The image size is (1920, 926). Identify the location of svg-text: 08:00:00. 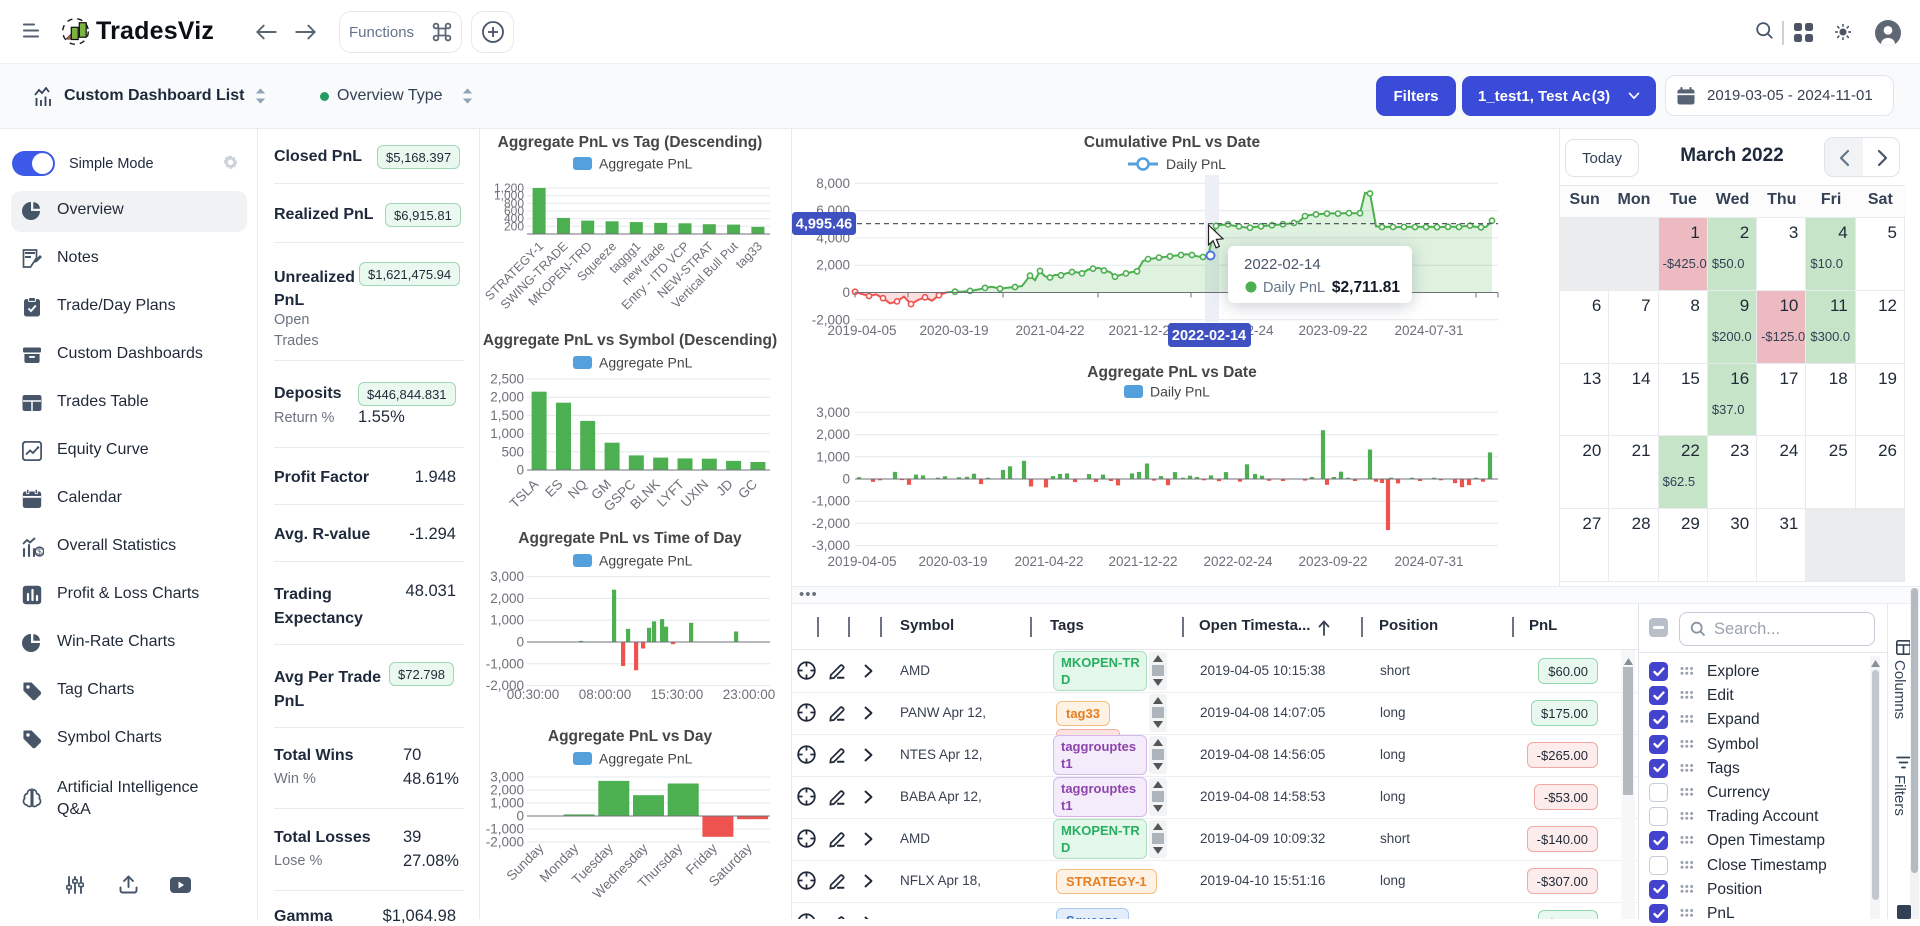
(605, 694).